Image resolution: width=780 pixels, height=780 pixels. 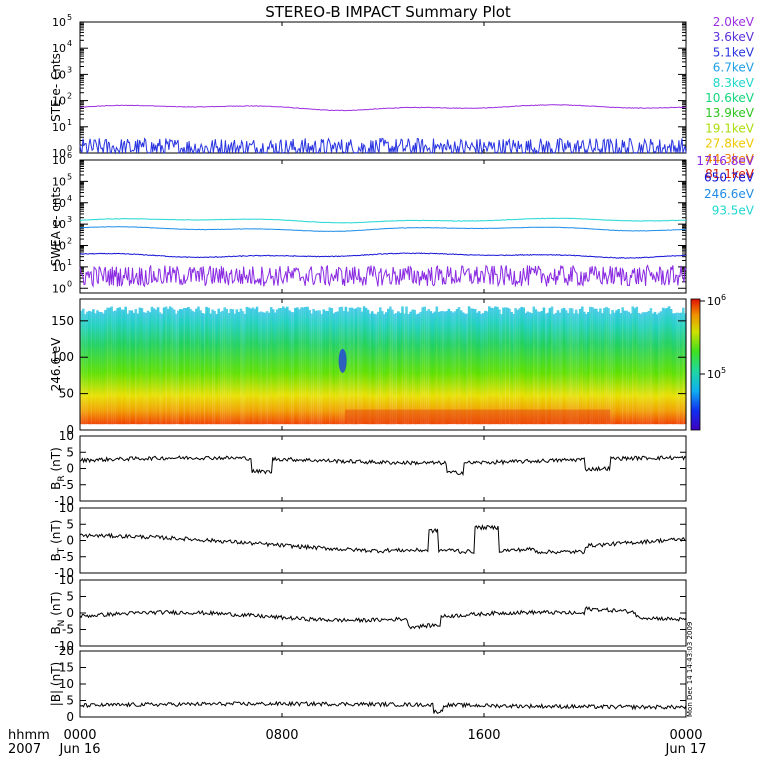 What do you see at coordinates (383, 540) in the screenshot?
I see `bt-frame` at bounding box center [383, 540].